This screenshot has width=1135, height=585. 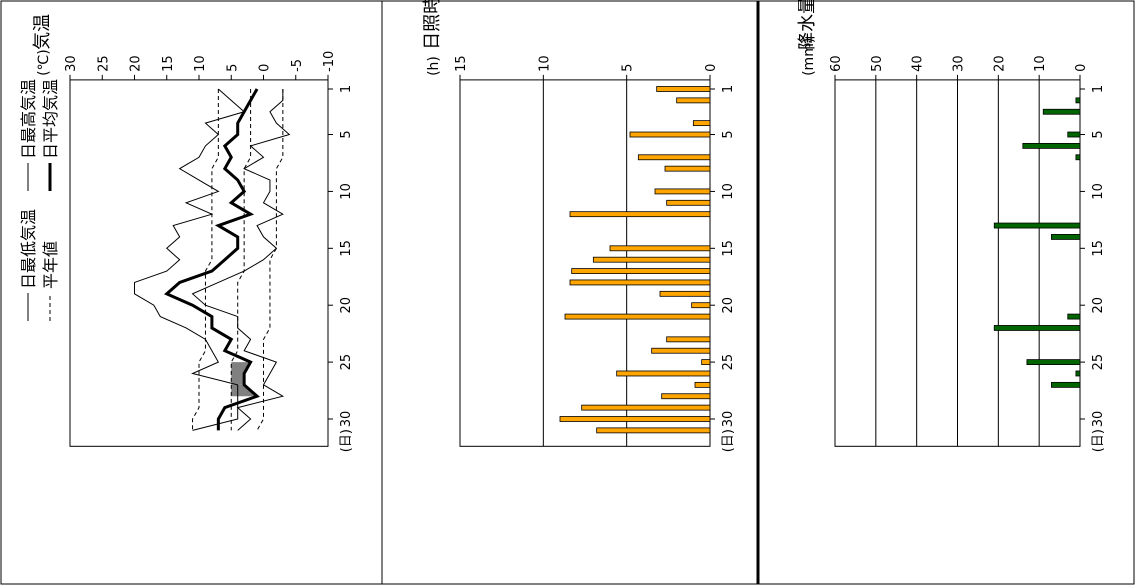 I want to click on unit-label: (℃), so click(x=44, y=62).